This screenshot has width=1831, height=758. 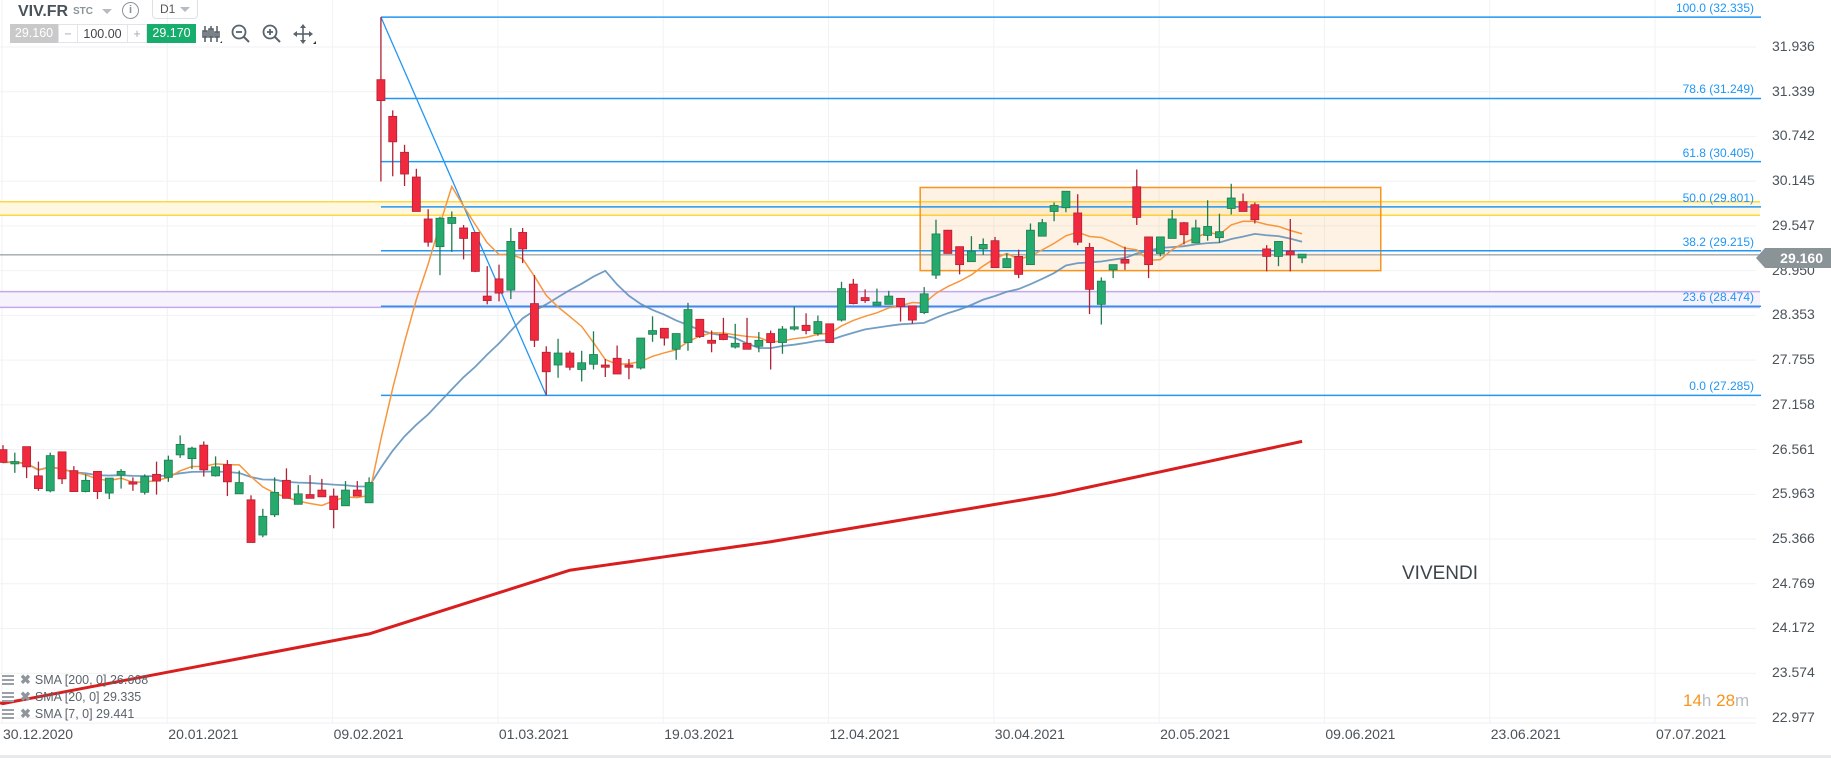 What do you see at coordinates (88, 697) in the screenshot?
I see `legend-label: SMA [20, 0] 29.335` at bounding box center [88, 697].